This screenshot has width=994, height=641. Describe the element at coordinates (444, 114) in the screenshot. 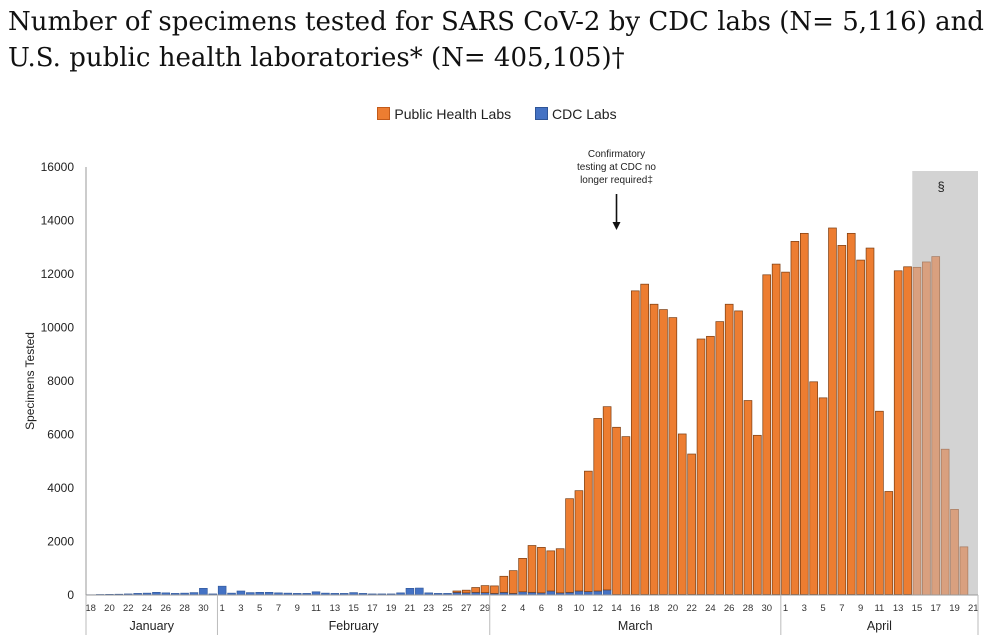

I see `legend-item-public-health: Public Health Labs` at that location.